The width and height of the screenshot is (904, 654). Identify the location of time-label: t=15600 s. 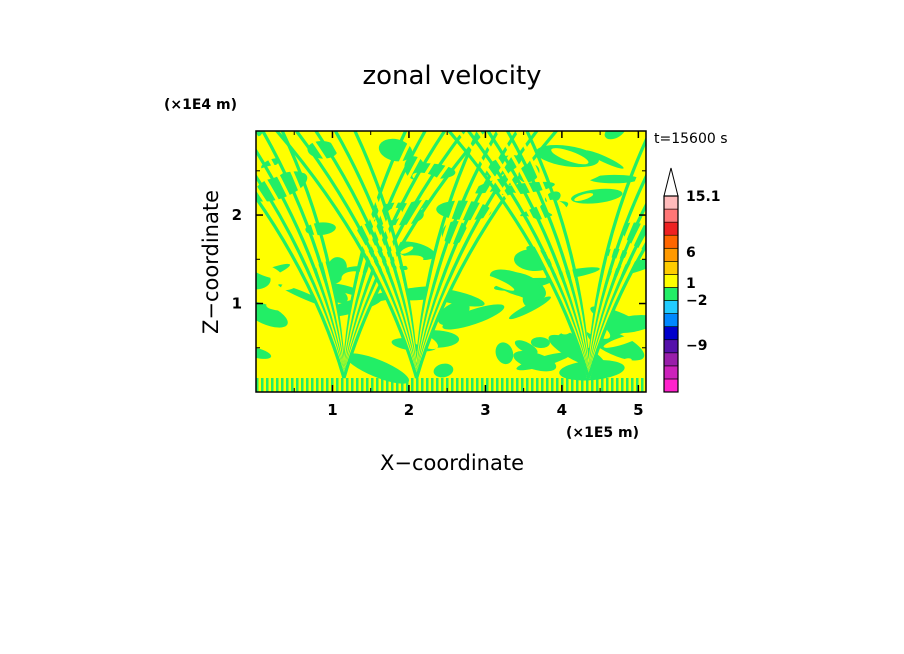
(691, 139).